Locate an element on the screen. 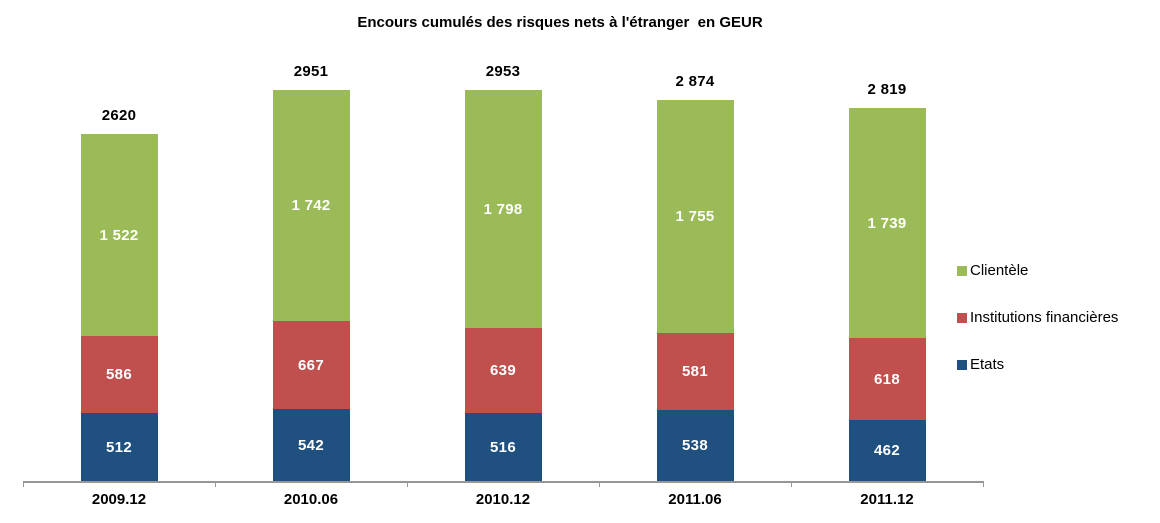 This screenshot has width=1160, height=523. segment-value-label: 1 739 is located at coordinates (887, 223).